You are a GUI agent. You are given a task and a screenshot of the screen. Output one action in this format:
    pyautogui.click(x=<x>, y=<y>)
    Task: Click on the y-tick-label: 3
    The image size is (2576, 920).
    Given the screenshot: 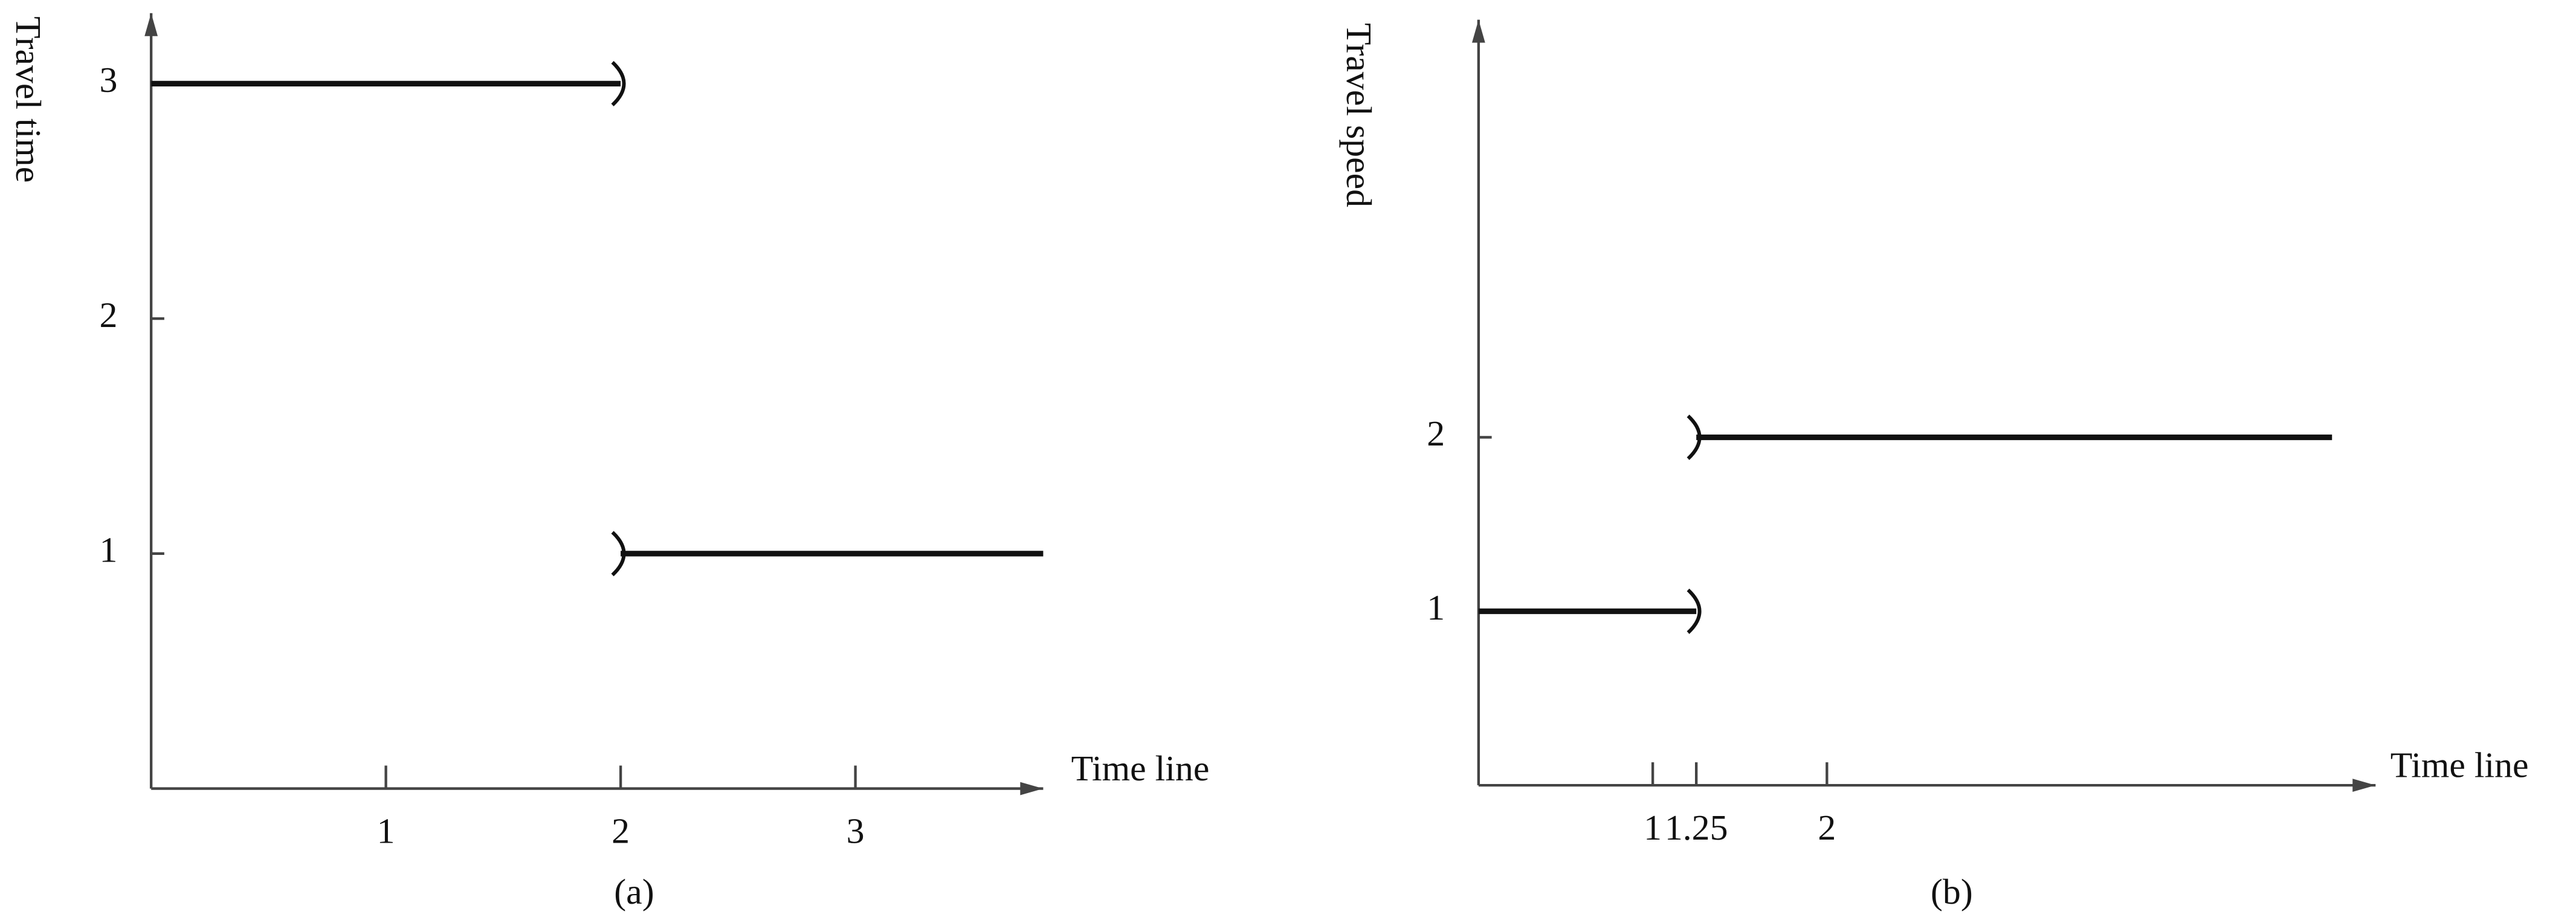 What is the action you would take?
    pyautogui.click(x=108, y=80)
    